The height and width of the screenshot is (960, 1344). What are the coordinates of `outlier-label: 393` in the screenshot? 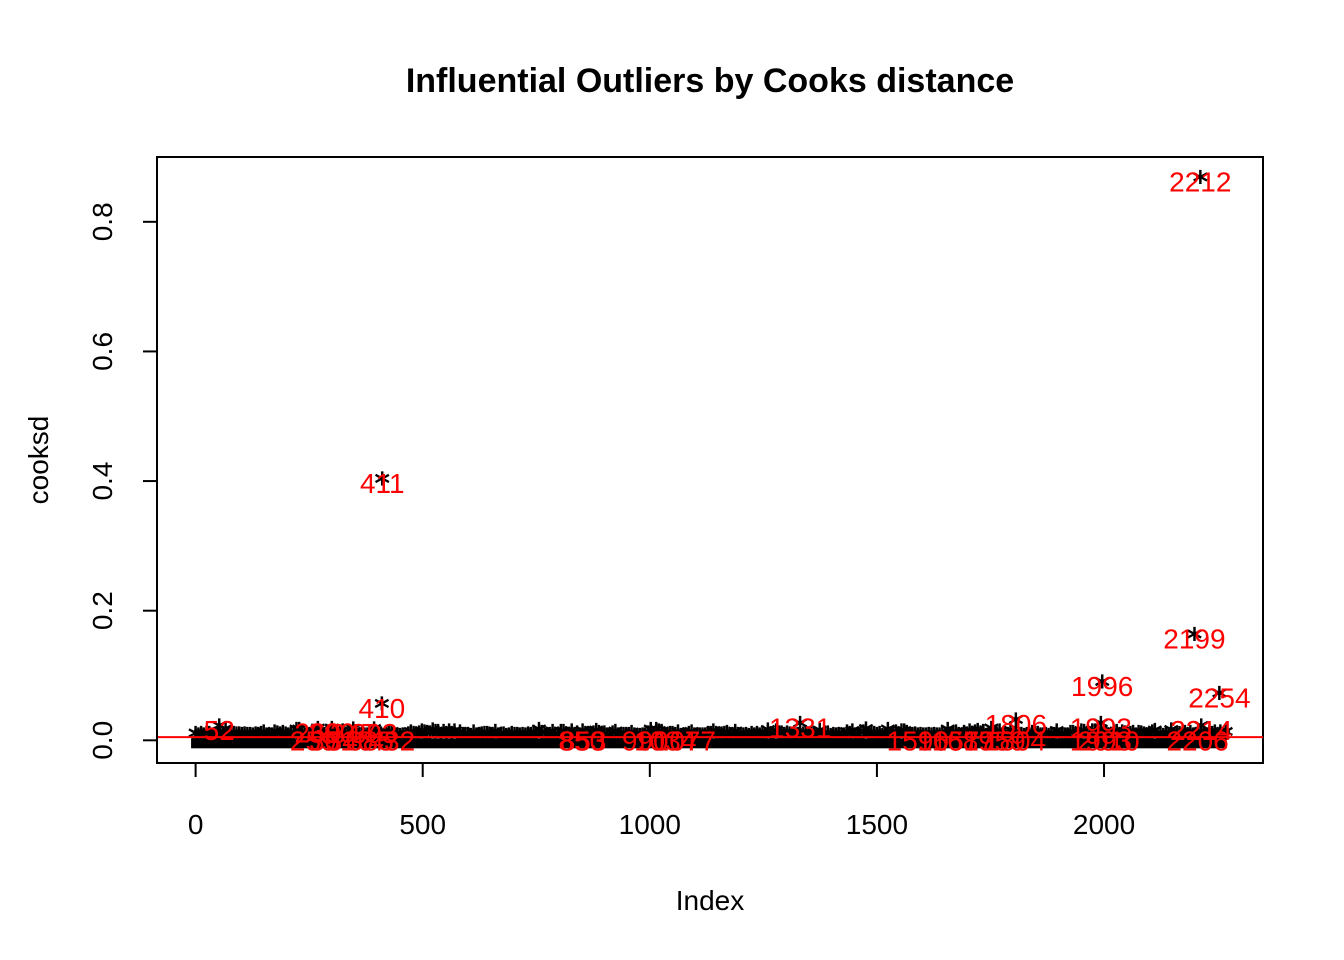 It's located at (374, 733).